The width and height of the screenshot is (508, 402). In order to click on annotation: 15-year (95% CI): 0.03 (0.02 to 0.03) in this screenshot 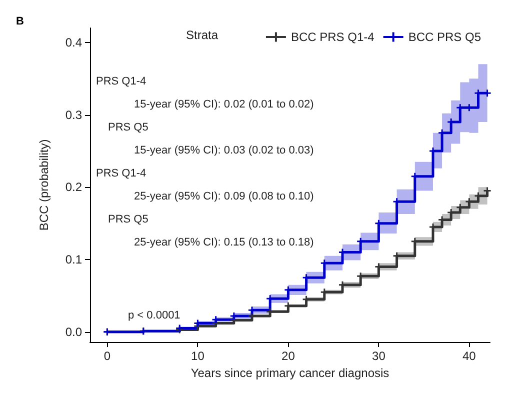, I will do `click(224, 150)`.